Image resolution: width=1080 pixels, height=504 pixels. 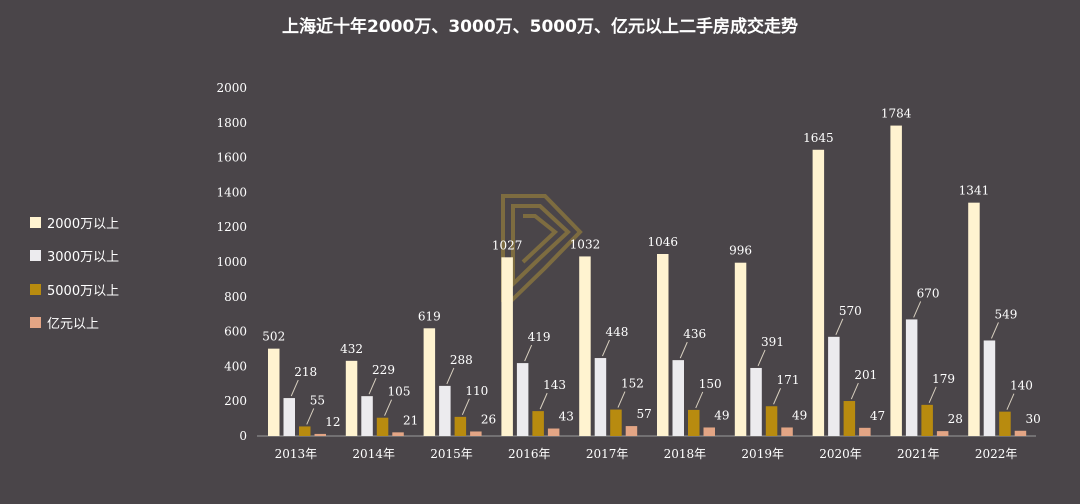 What do you see at coordinates (383, 370) in the screenshot?
I see `data-label: 229` at bounding box center [383, 370].